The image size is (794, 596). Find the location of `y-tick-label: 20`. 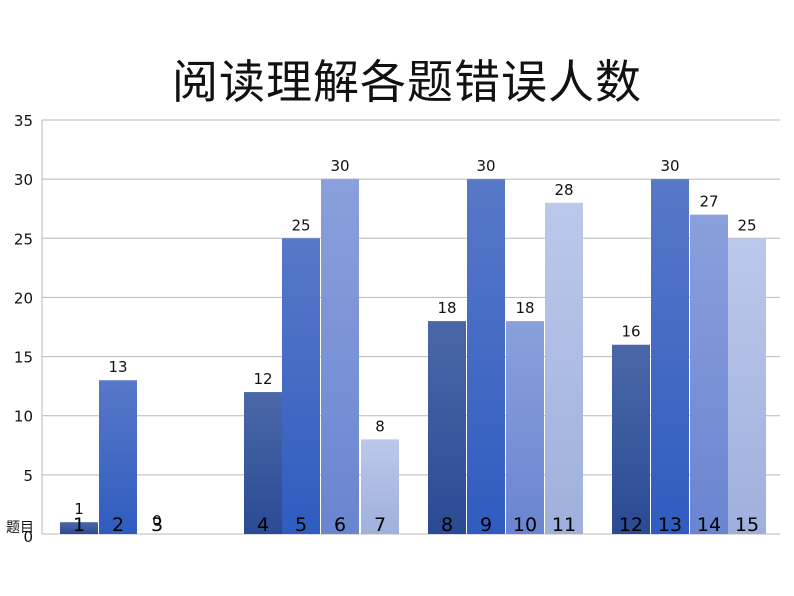

y-tick-label: 20 is located at coordinates (23, 298).